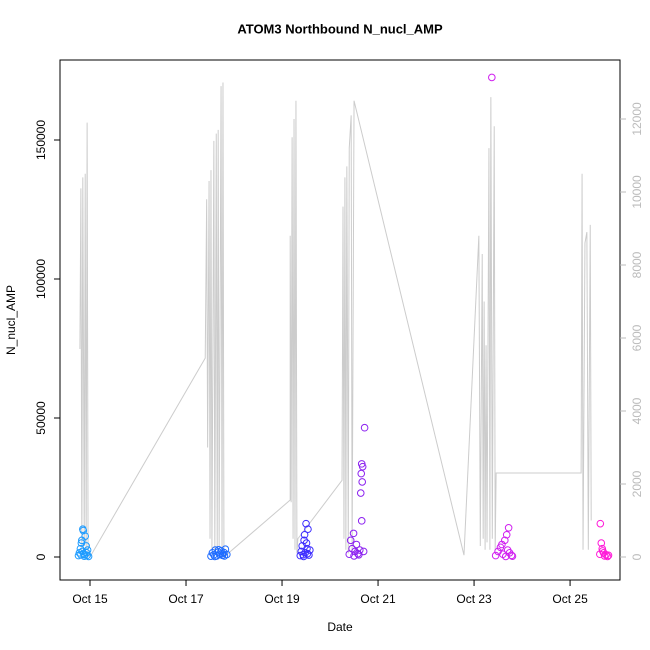  I want to click on x-tick-label: Oct 15, so click(90, 599).